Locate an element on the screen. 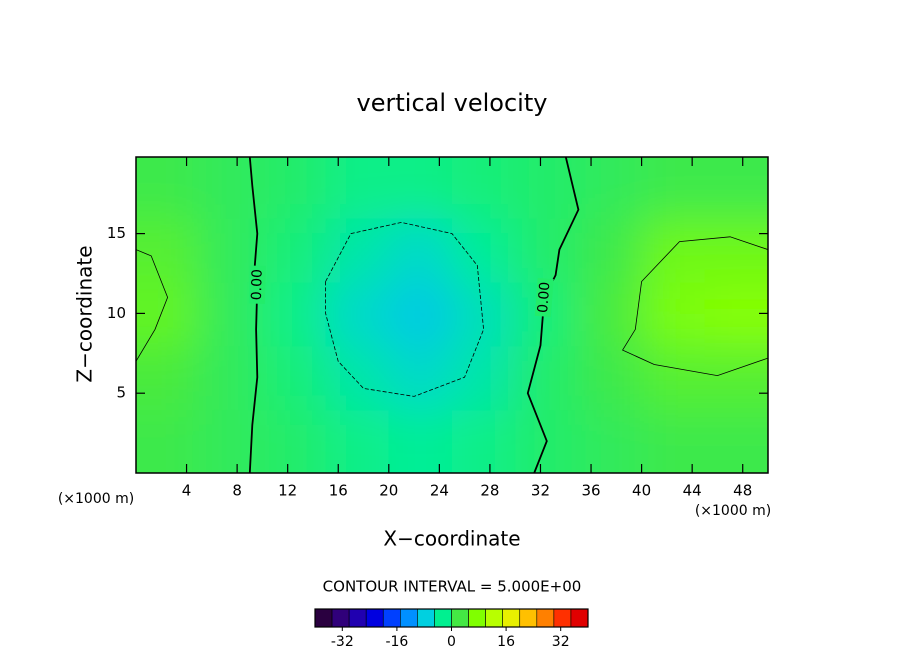 The image size is (904, 658). chart-title: vertical velocity is located at coordinates (452, 103).